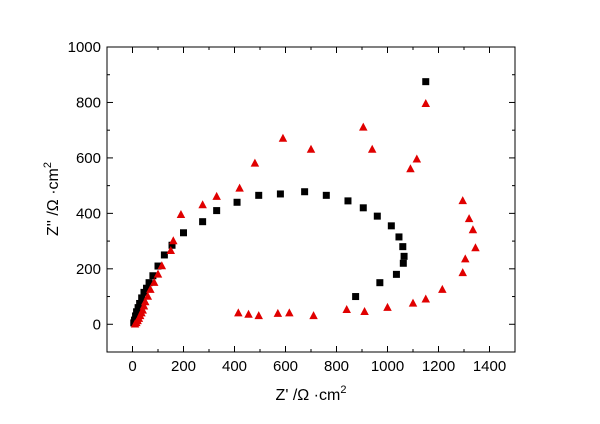  Describe the element at coordinates (53, 202) in the screenshot. I see `y-axis-title-main: Z'' /Ω ·cm` at that location.